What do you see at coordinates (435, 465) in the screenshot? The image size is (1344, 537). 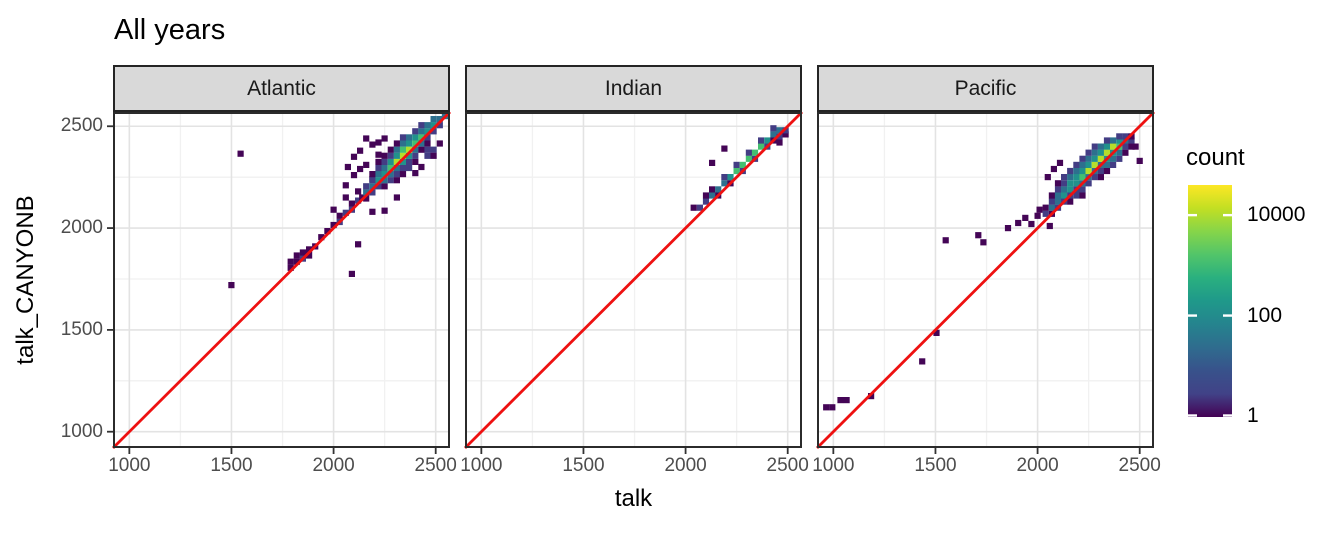 I see `x-tick-label: 2500` at bounding box center [435, 465].